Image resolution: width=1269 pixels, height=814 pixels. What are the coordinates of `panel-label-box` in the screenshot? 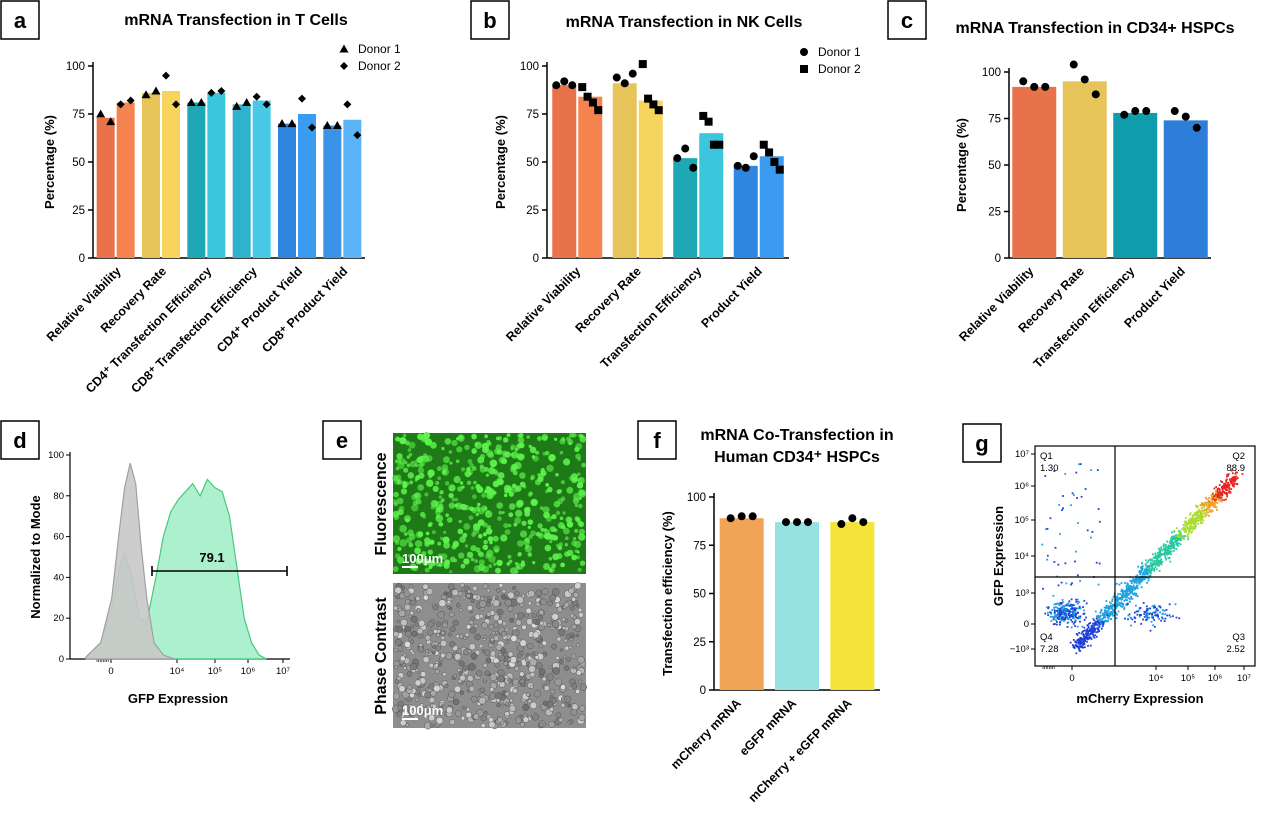 It's located at (657, 440).